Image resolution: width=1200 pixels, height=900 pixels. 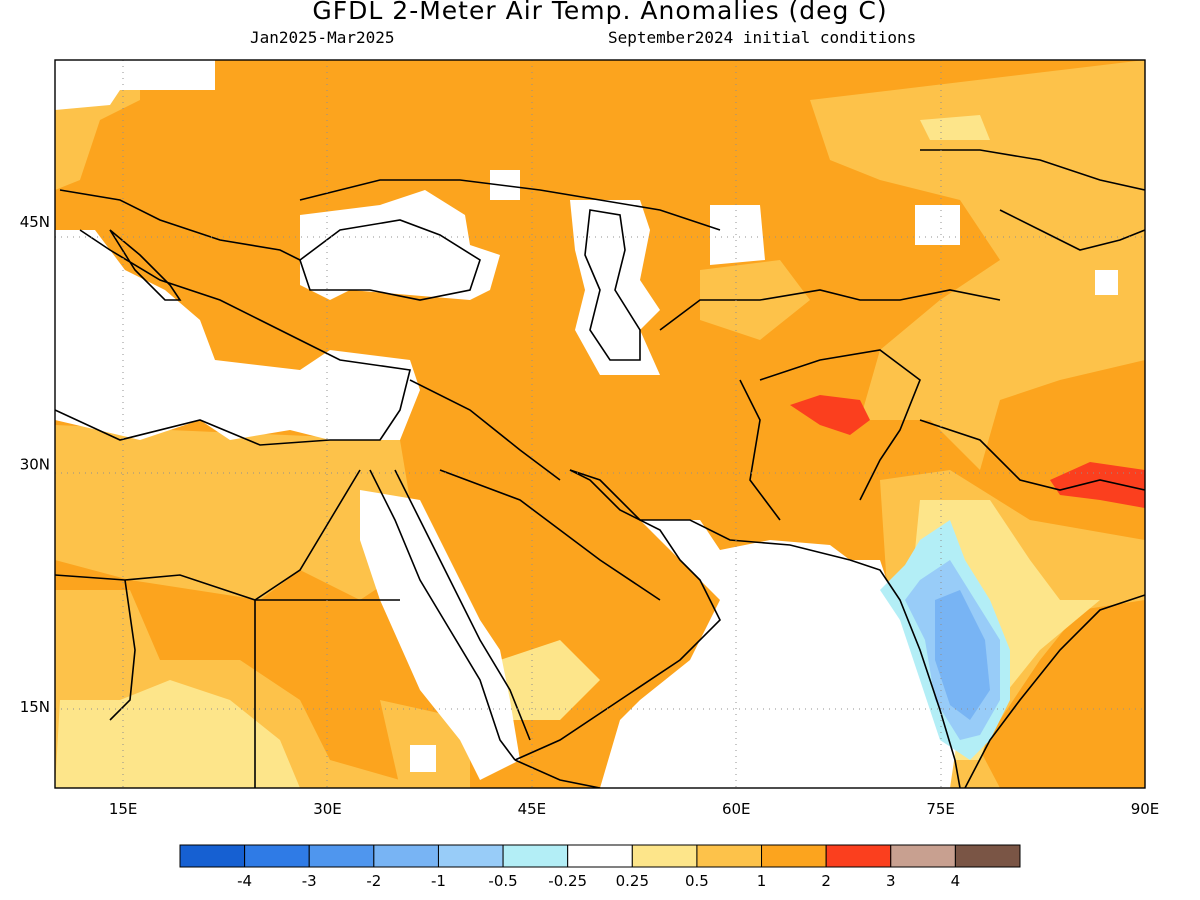 What do you see at coordinates (122, 650) in the screenshot?
I see `border-sudan` at bounding box center [122, 650].